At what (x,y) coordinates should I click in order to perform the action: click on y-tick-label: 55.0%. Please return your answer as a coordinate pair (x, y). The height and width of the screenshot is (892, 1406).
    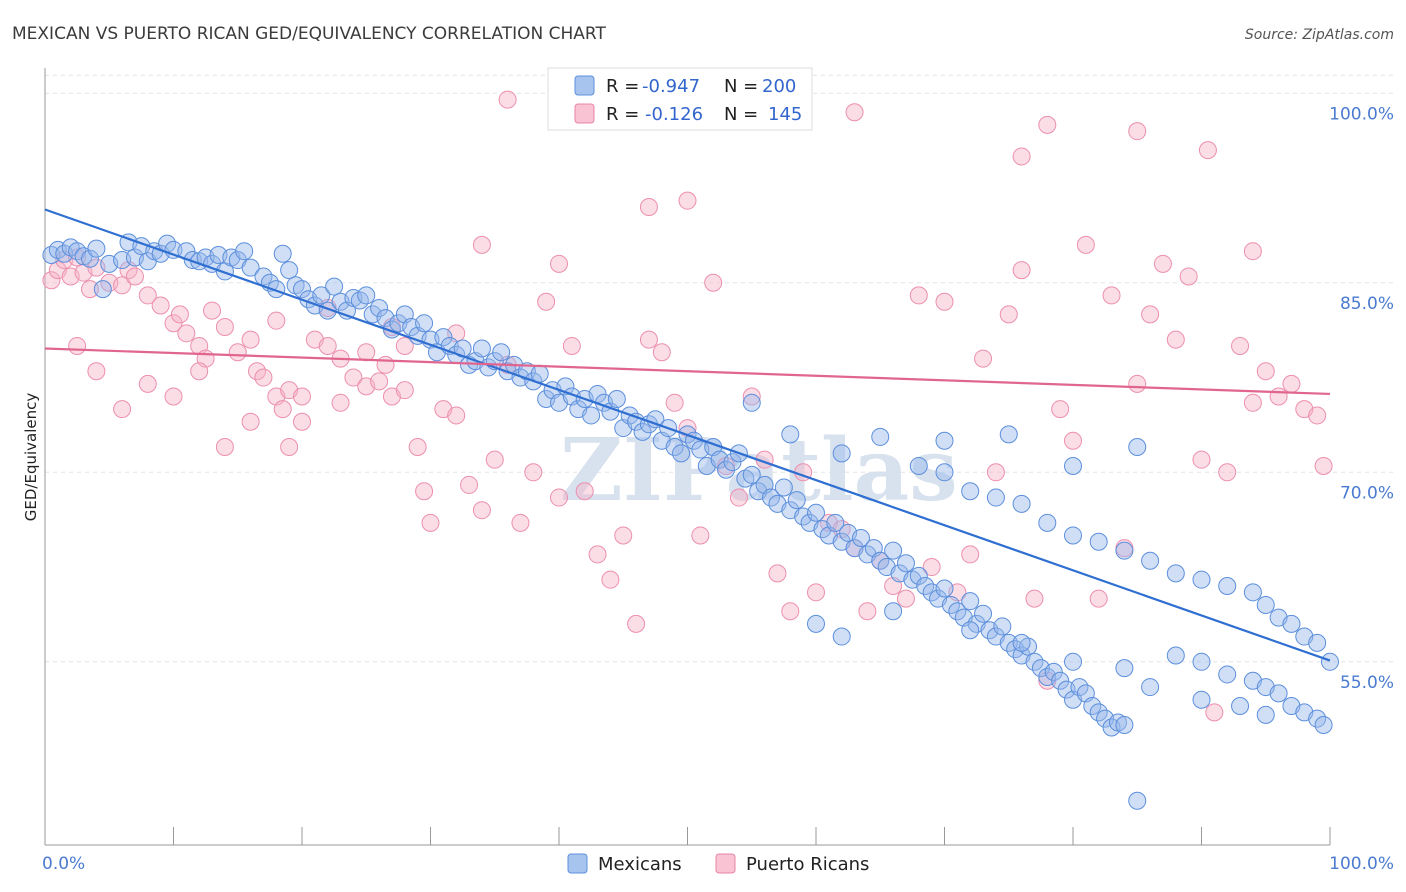
    Looking at the image, I should click on (1367, 683).